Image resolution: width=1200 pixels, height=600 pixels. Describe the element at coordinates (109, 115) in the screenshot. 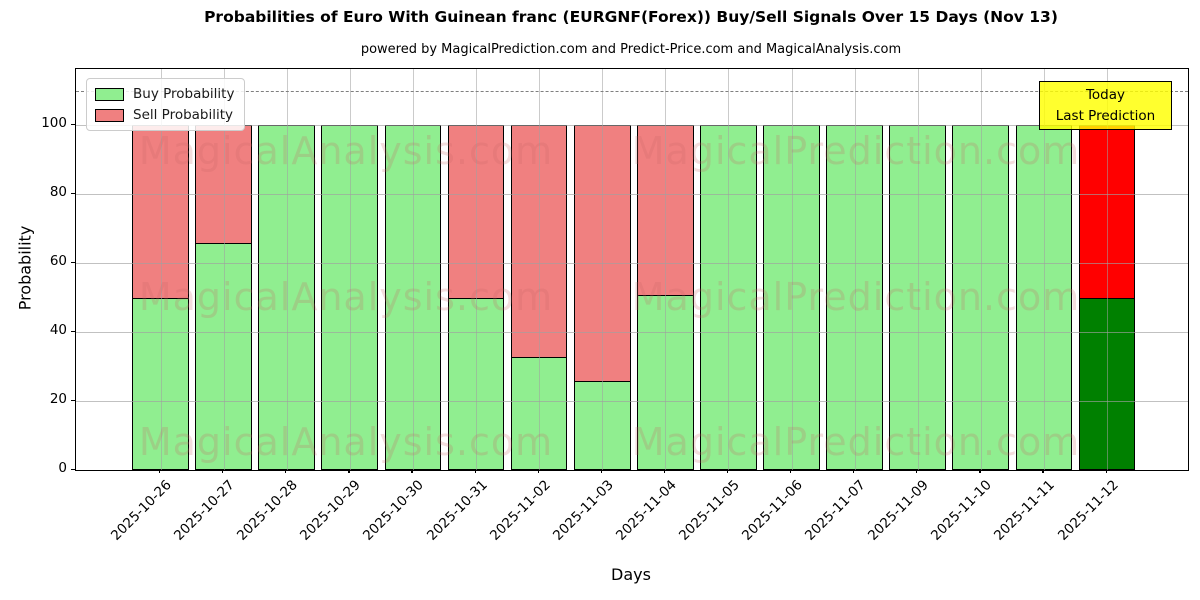

I see `sell-swatch-icon` at that location.